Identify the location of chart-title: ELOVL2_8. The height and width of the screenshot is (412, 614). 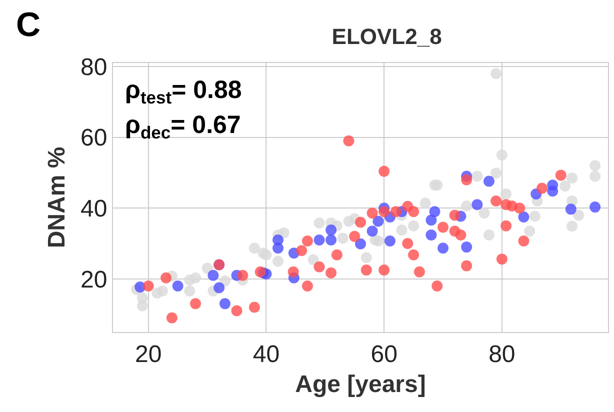
(387, 37).